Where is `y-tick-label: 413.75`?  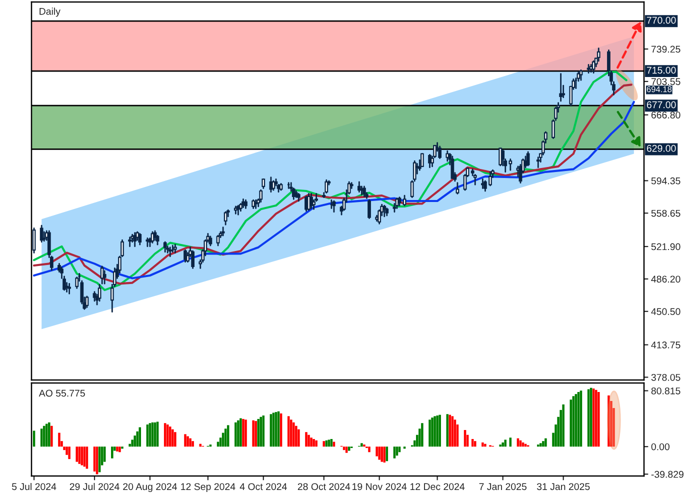
y-tick-label: 413.75 is located at coordinates (665, 345).